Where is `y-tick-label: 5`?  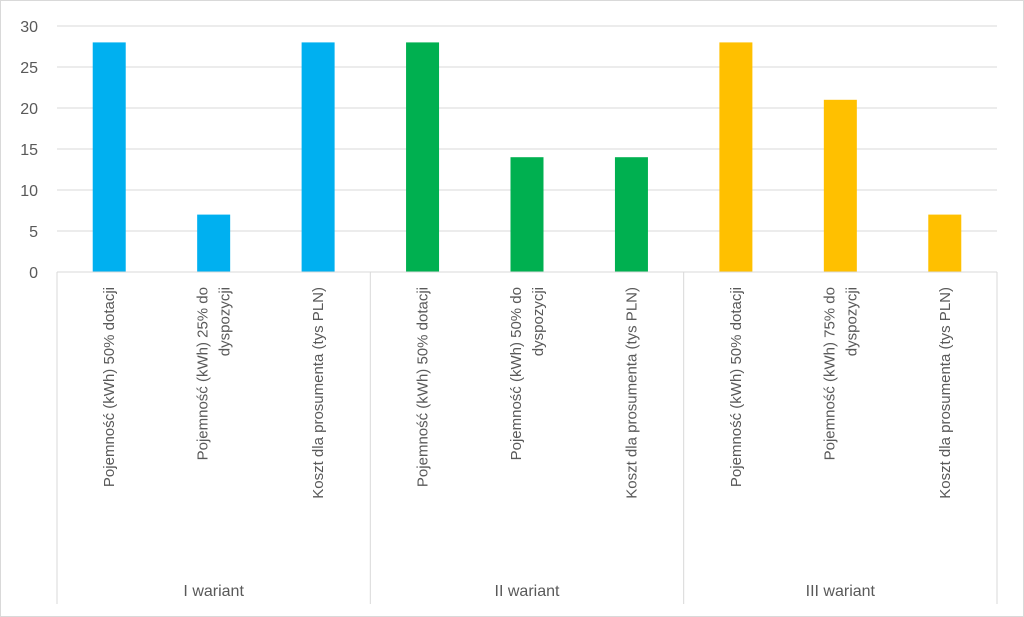 y-tick-label: 5 is located at coordinates (33, 232).